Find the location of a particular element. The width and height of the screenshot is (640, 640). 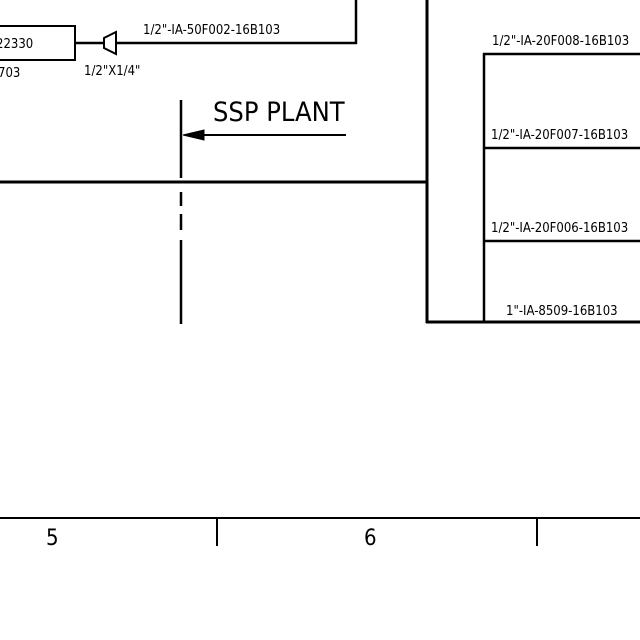

top-line-label: 1/2"-IA-50F002-16B103 is located at coordinates (211, 30).